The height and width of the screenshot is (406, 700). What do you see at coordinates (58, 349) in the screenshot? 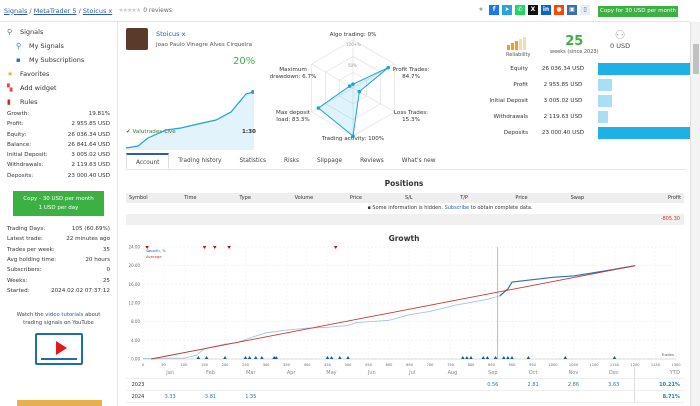
I see `video-play-icon` at bounding box center [58, 349].